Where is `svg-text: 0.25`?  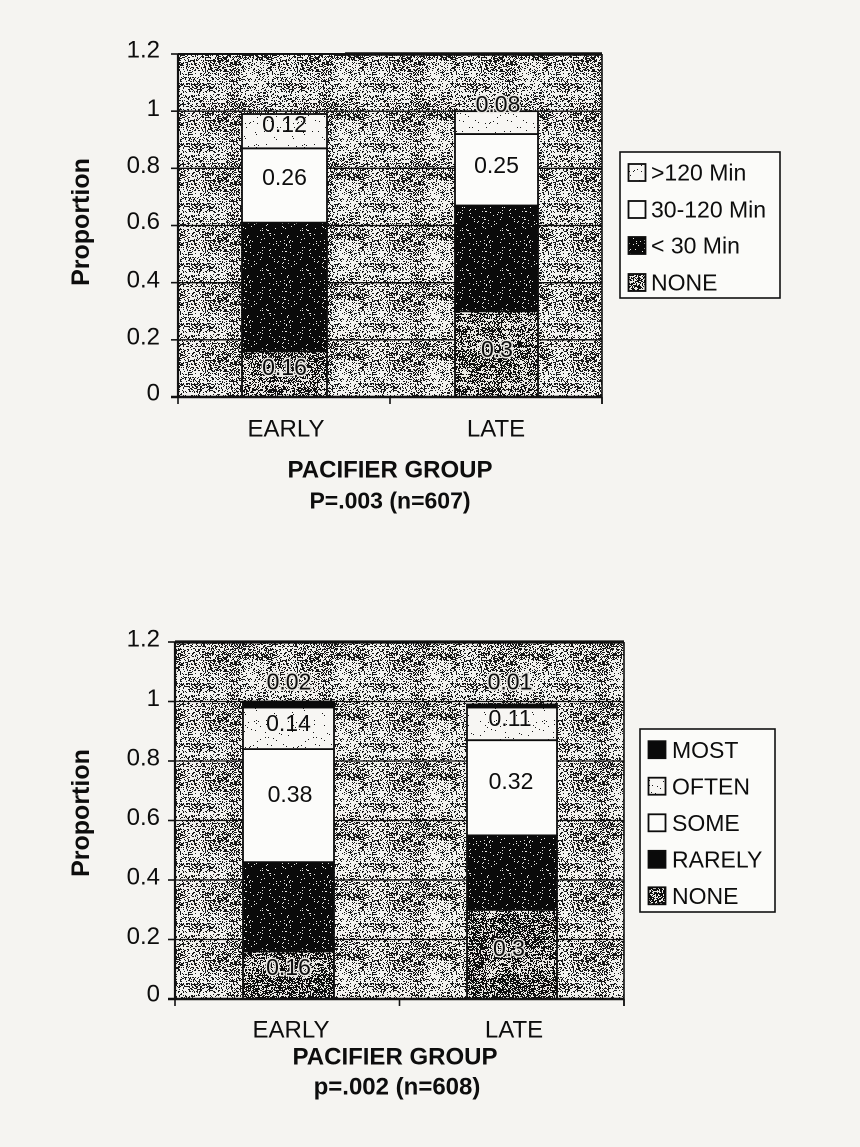 svg-text: 0.25 is located at coordinates (496, 165).